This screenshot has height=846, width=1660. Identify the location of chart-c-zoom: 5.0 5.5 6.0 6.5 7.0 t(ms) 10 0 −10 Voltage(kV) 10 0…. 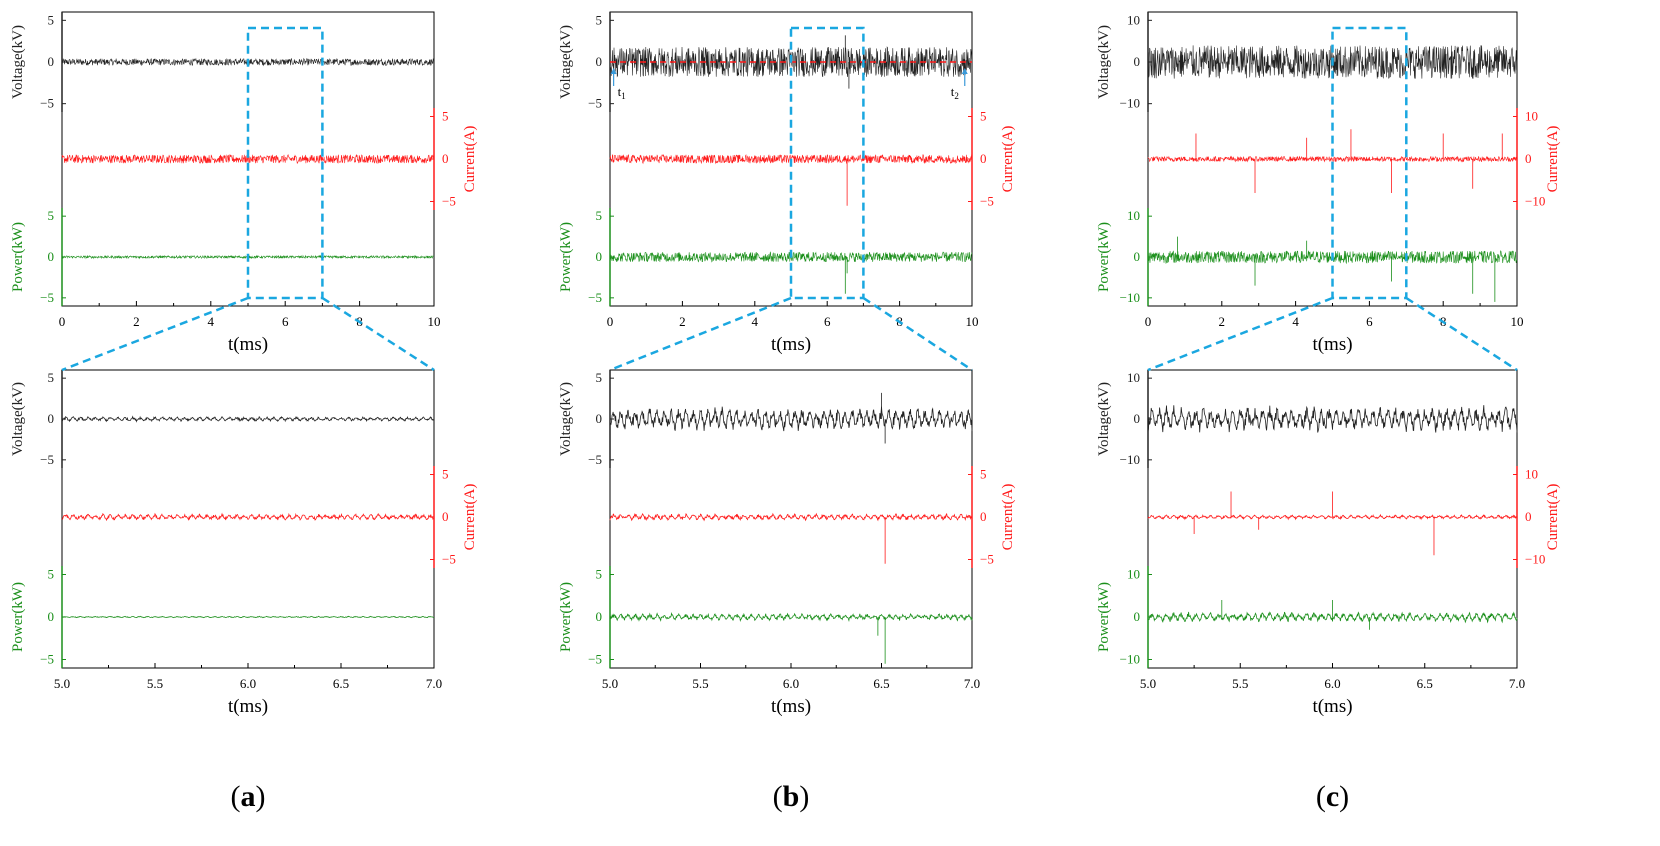
(1328, 543).